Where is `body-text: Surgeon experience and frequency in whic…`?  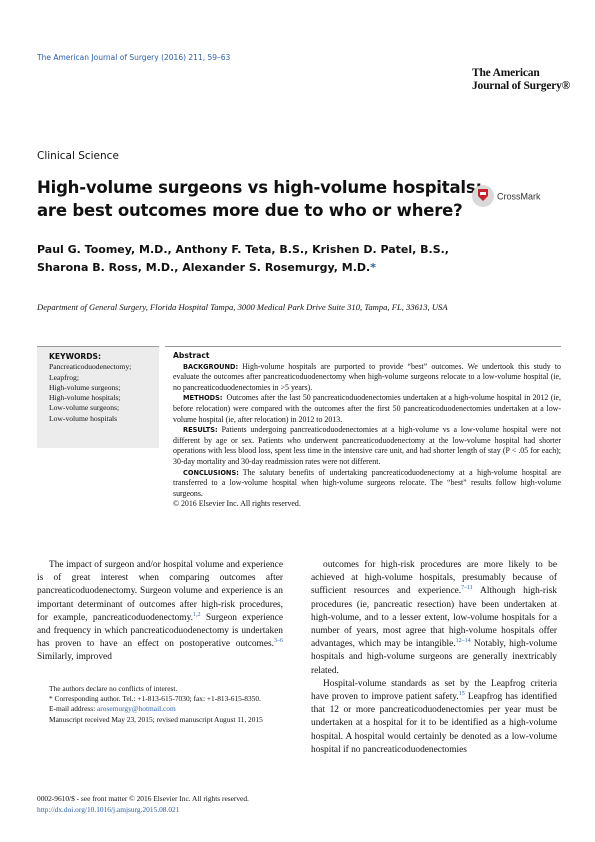
body-text: Surgeon experience and frequency in whic… is located at coordinates (160, 631).